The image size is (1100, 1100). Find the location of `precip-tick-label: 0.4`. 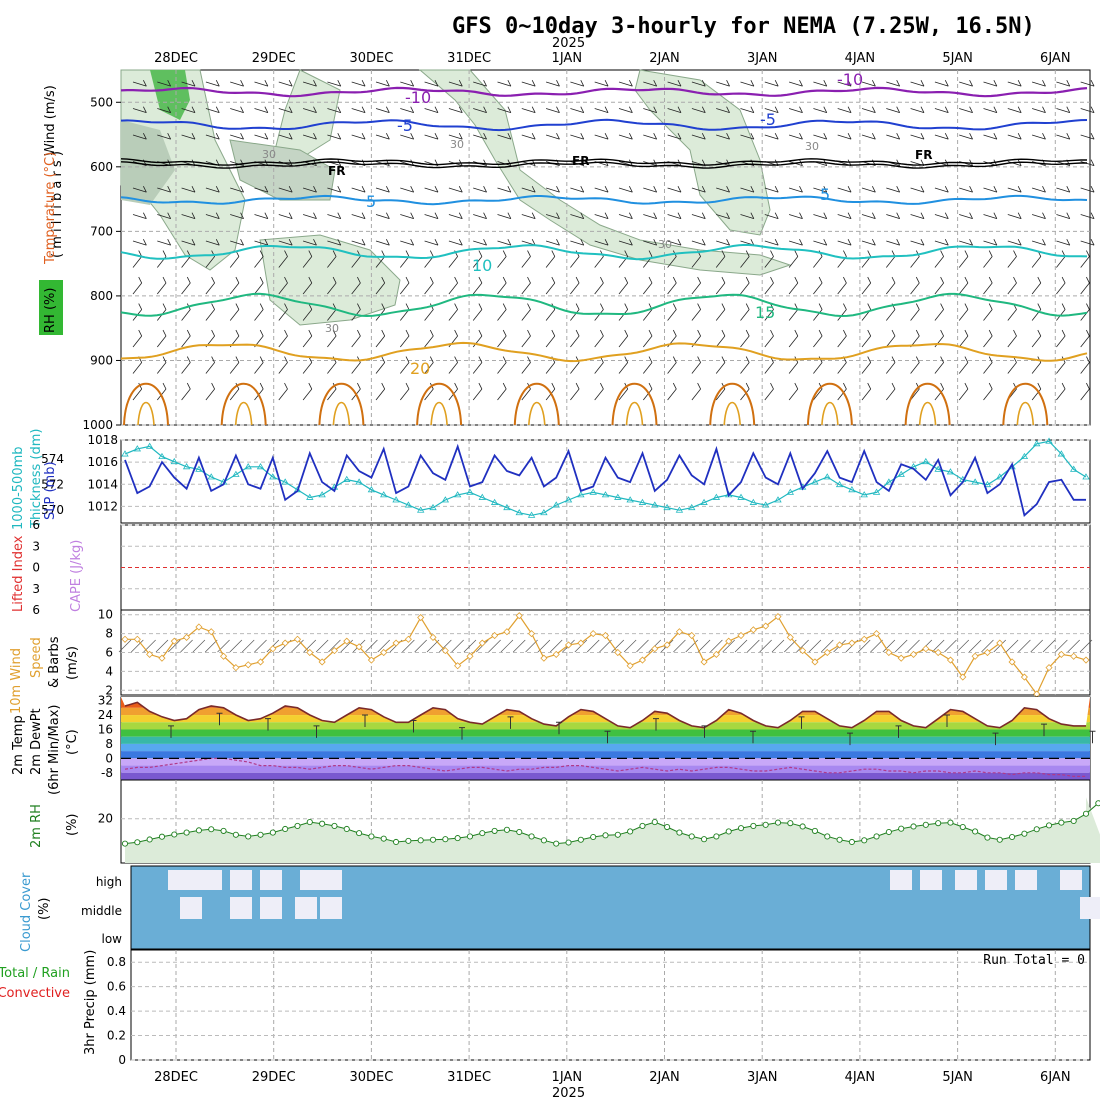

precip-tick-label: 0.4 is located at coordinates (116, 1011).